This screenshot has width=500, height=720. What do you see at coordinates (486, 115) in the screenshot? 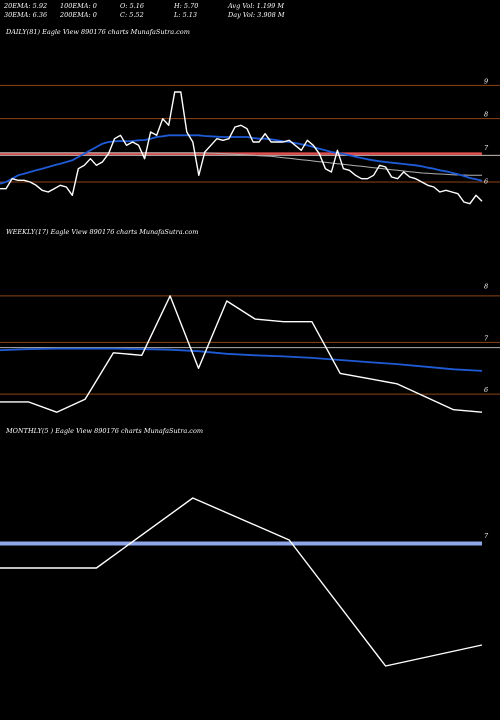
I see `daily-y-tick-8: 8` at bounding box center [486, 115].